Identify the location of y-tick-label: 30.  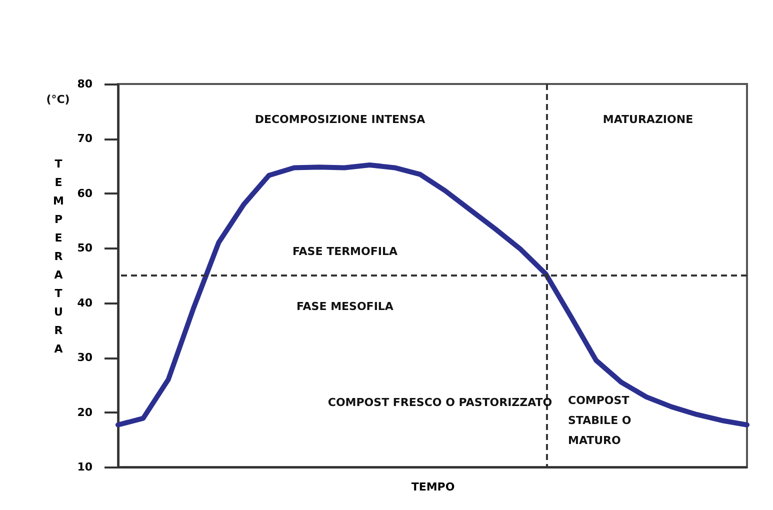
(85, 357).